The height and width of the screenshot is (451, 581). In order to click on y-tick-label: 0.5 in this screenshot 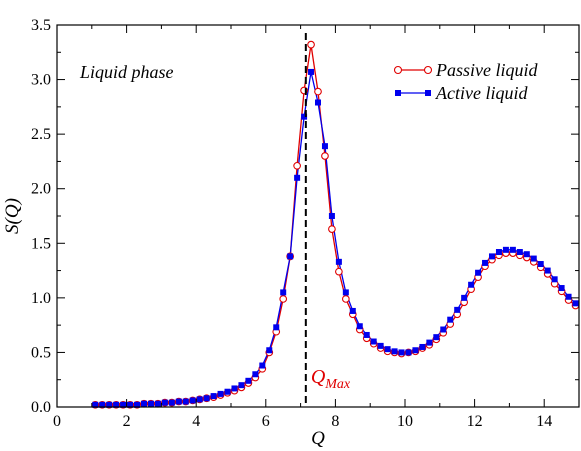, I will do `click(41, 352)`.